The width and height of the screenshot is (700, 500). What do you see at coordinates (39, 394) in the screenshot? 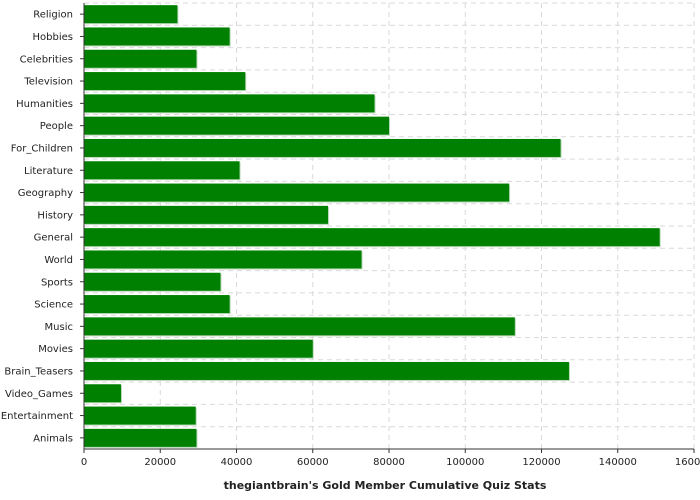
I see `category-label: Video_Games` at bounding box center [39, 394].